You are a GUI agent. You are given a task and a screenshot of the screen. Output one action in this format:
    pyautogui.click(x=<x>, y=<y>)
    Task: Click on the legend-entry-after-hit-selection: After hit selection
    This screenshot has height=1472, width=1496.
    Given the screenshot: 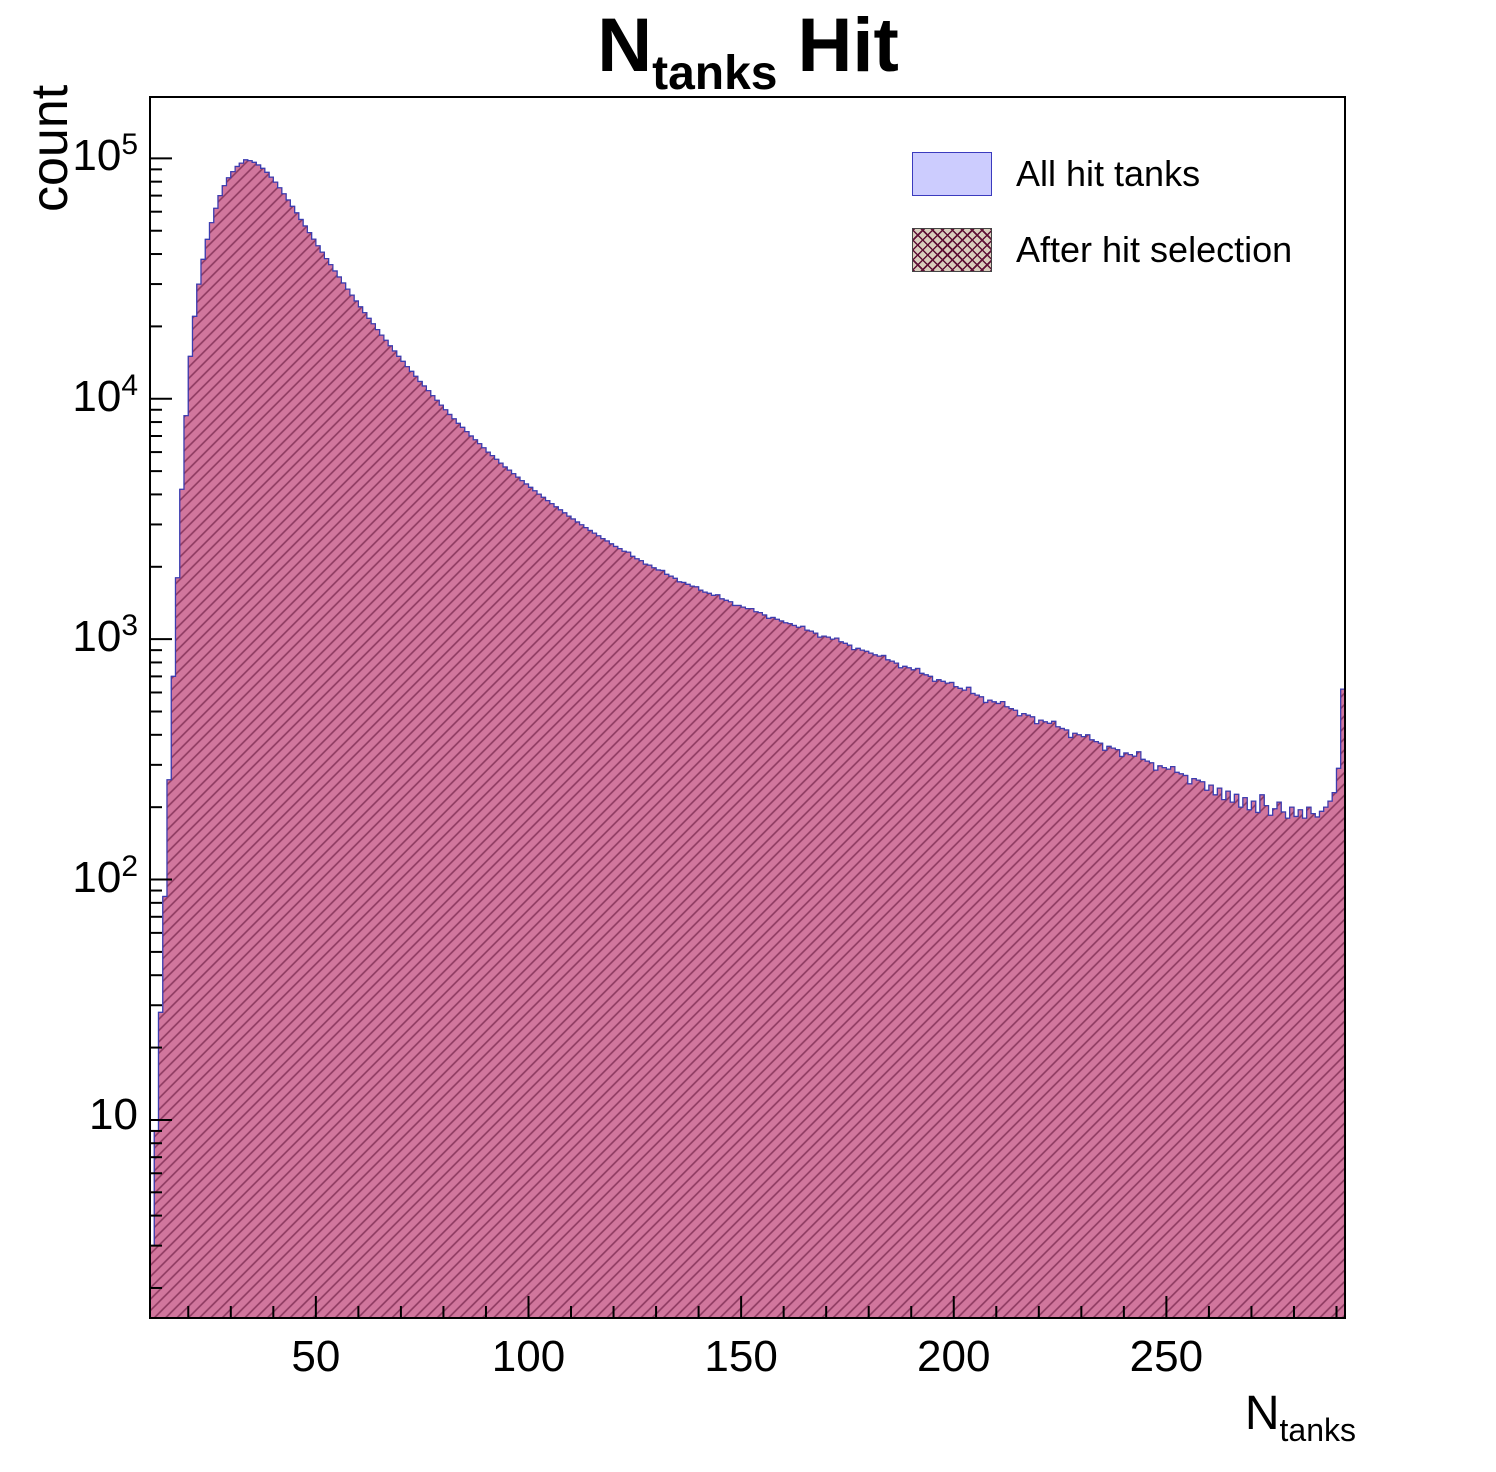 What is the action you would take?
    pyautogui.click(x=1102, y=250)
    